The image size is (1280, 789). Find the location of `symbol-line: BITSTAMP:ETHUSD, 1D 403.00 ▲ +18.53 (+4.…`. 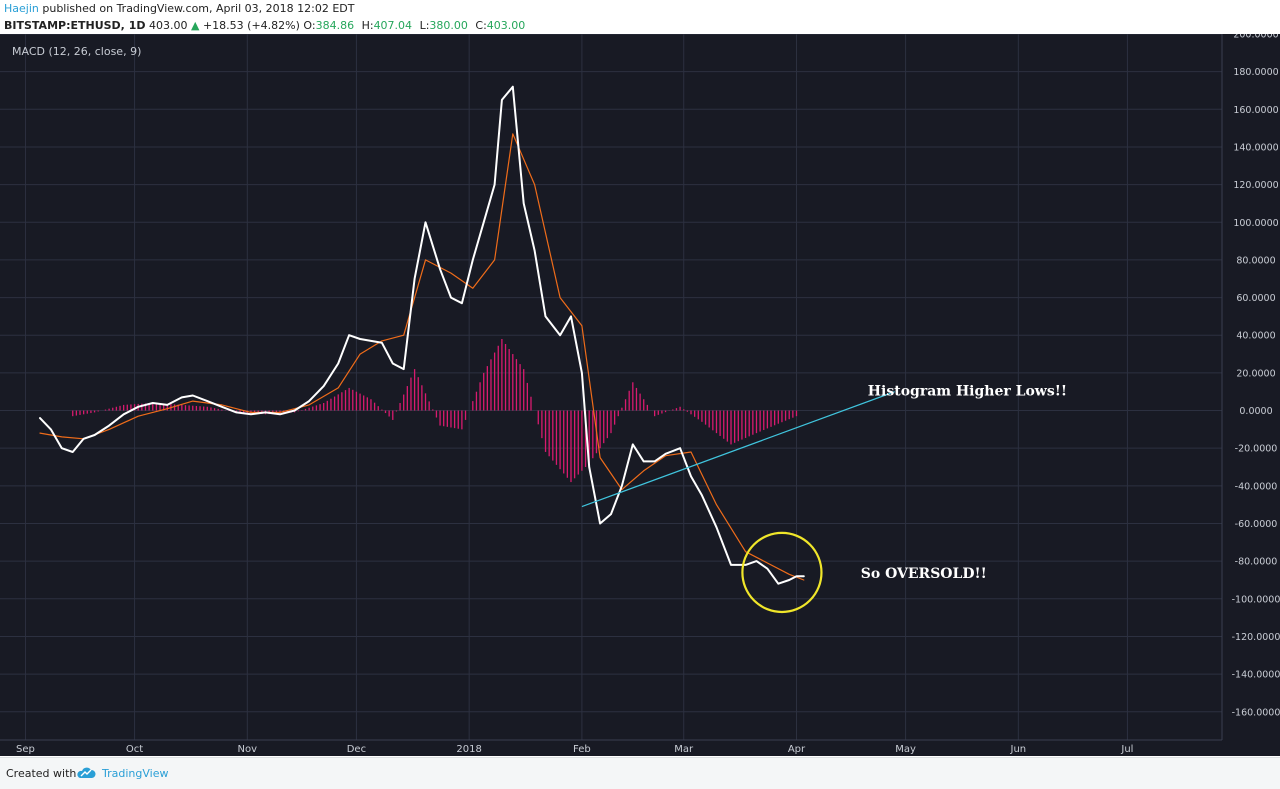

symbol-line: BITSTAMP:ETHUSD, 1D 403.00 ▲ +18.53 (+4.… is located at coordinates (266, 25).